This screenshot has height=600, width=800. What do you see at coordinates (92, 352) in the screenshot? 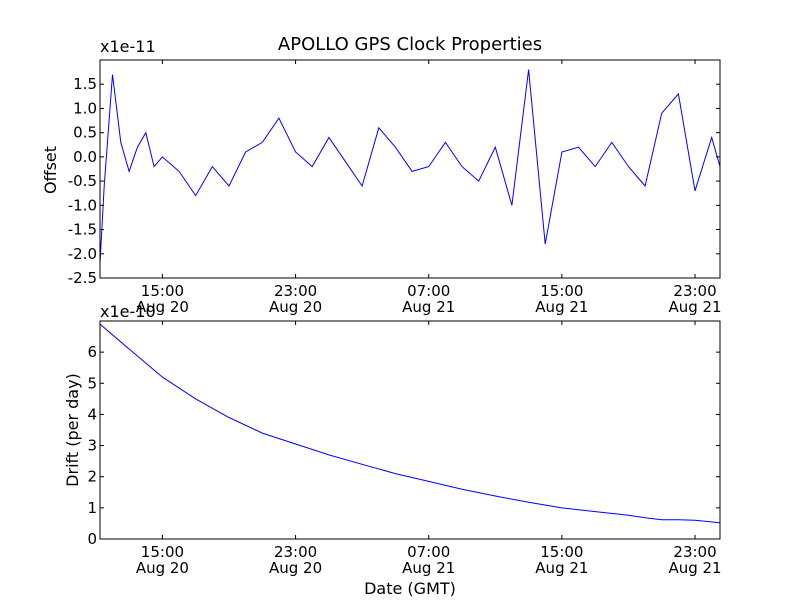
I see `y-tick-label: 6` at bounding box center [92, 352].